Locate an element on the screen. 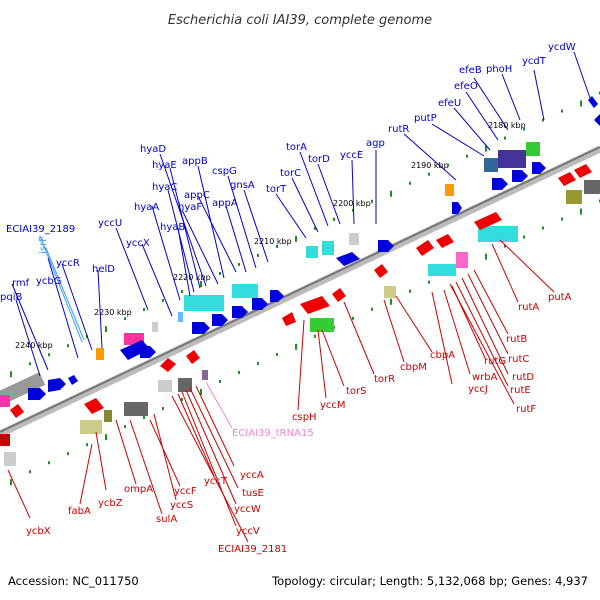 Image resolution: width=600 pixels, height=600 pixels. gene-label-torT: torT is located at coordinates (276, 189).